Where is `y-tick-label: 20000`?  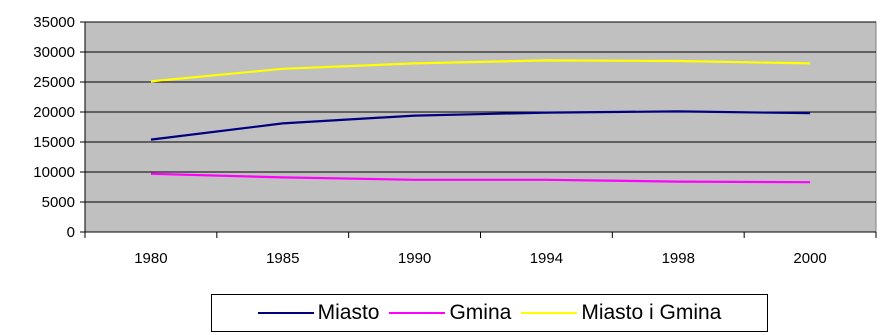
y-tick-label: 20000 is located at coordinates (54, 112).